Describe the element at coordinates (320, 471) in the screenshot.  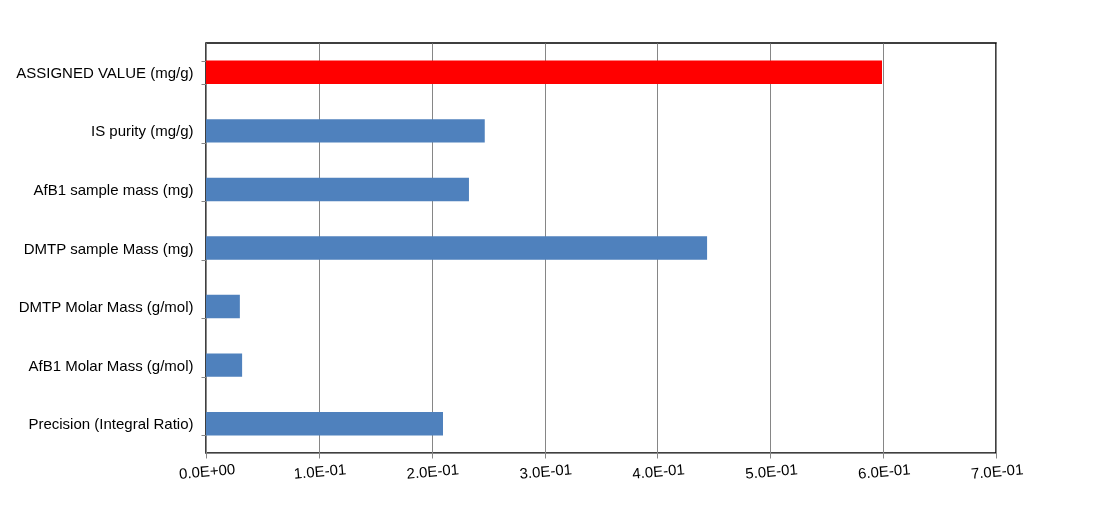
I see `x-tick-label: 1.0E-01` at that location.